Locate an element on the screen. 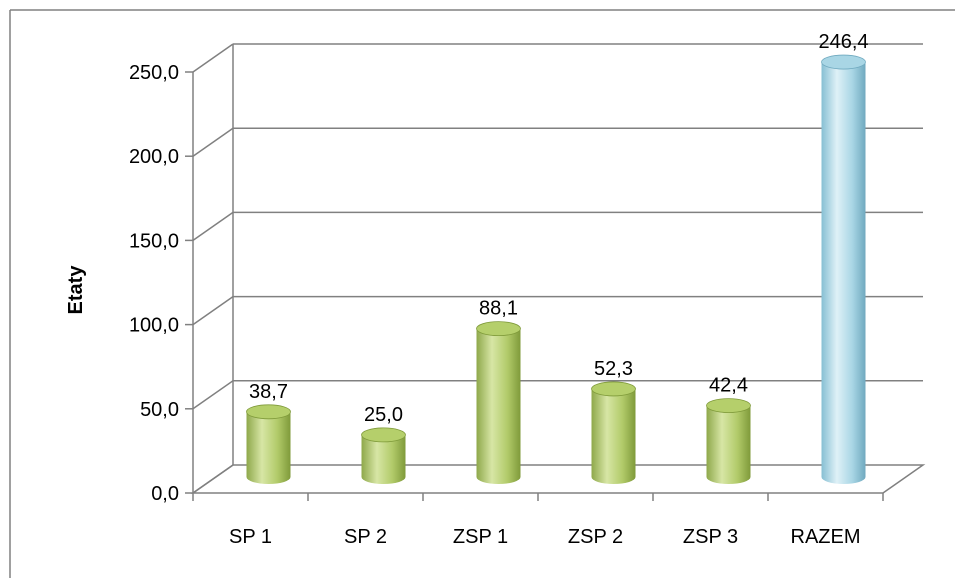  y-tick-label: 0,0 is located at coordinates (165, 494).